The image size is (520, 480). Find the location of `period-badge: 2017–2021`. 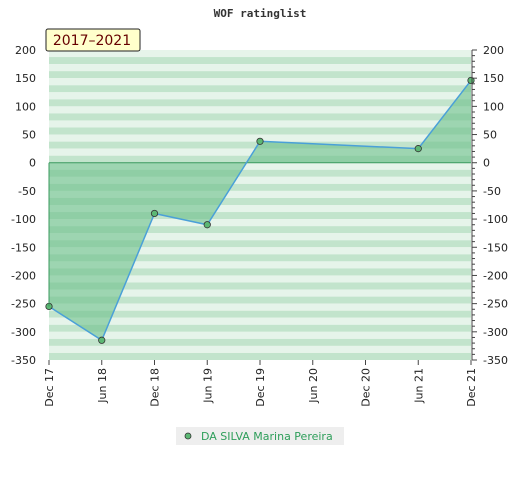

period-badge: 2017–2021 is located at coordinates (93, 40).